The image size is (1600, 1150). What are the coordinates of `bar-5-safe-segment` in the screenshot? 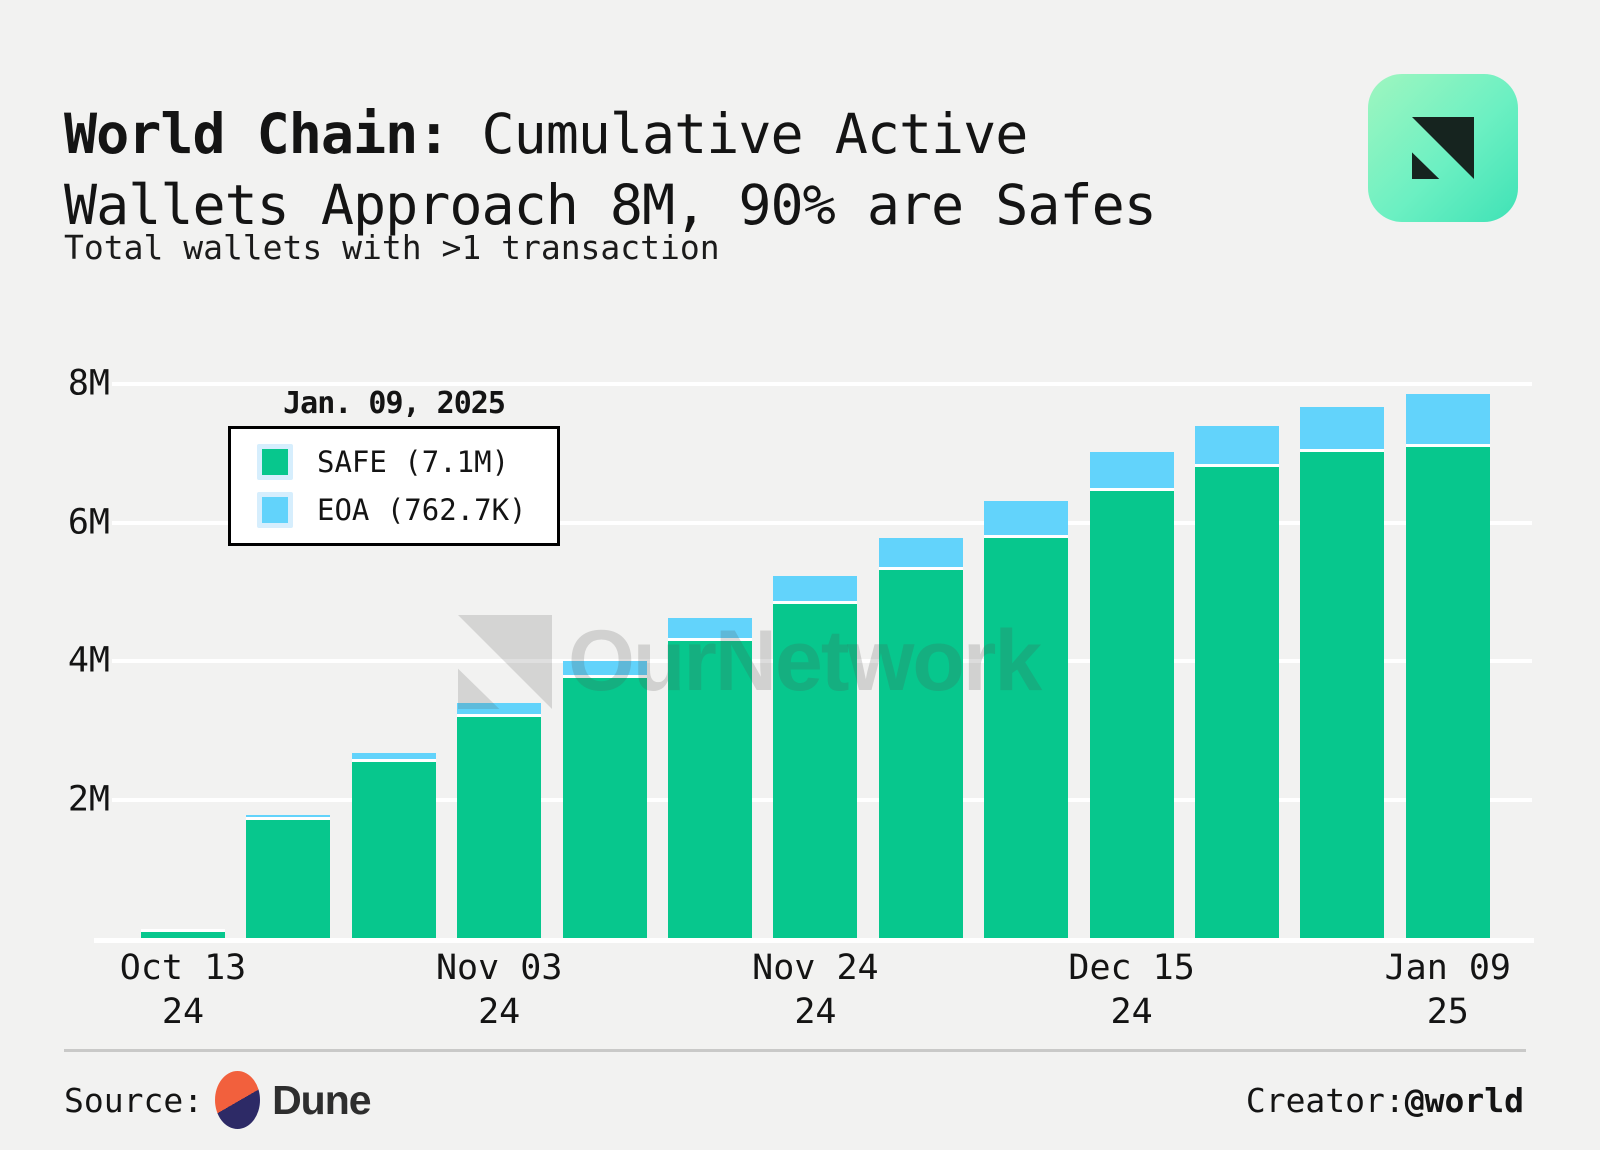 It's located at (605, 807).